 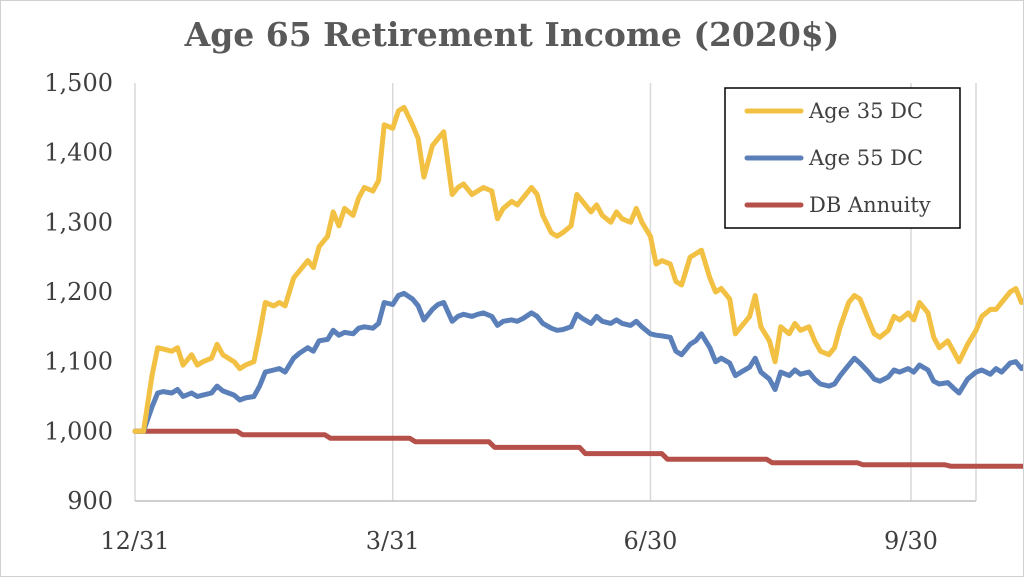 What do you see at coordinates (78, 153) in the screenshot?
I see `y-tick-label: 1,400` at bounding box center [78, 153].